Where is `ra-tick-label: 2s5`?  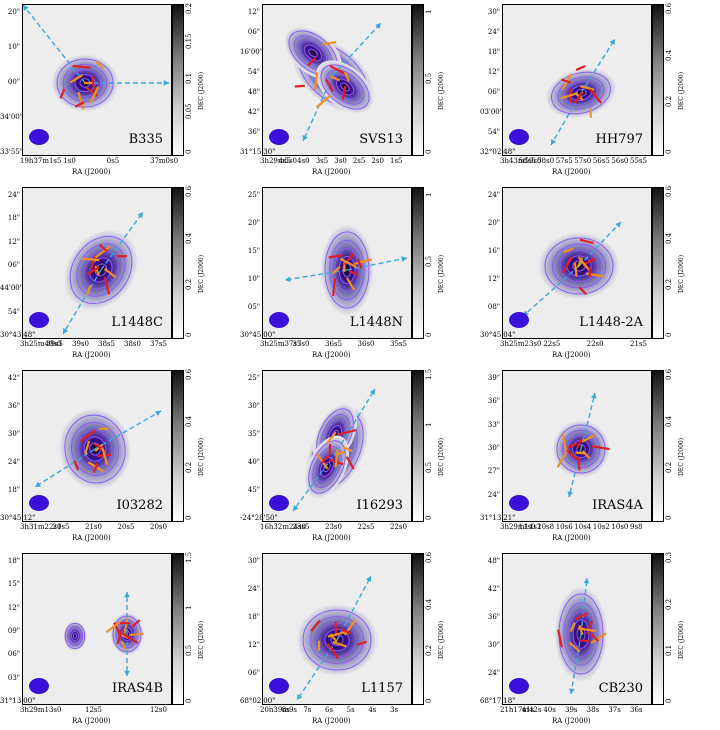
ra-tick-label: 2s5 is located at coordinates (359, 161).